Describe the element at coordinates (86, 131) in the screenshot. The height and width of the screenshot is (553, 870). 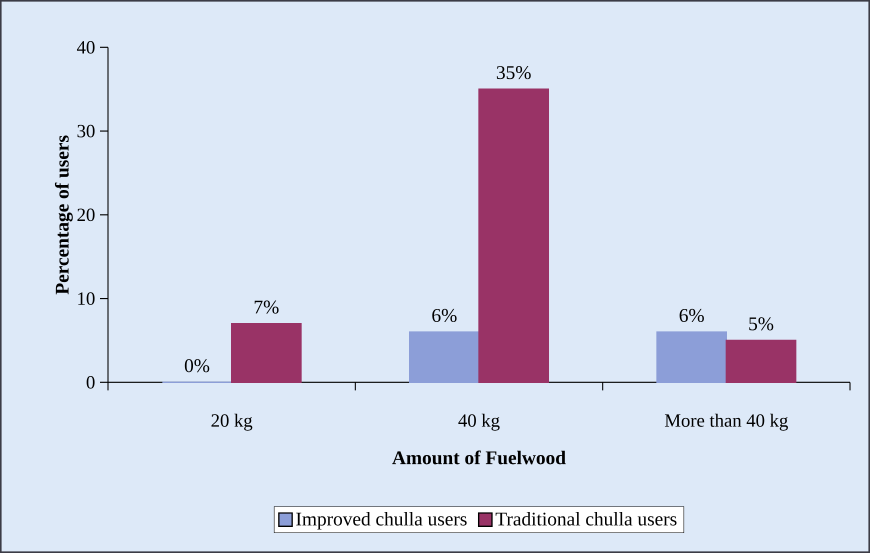
I see `y-tick-label: 30` at that location.